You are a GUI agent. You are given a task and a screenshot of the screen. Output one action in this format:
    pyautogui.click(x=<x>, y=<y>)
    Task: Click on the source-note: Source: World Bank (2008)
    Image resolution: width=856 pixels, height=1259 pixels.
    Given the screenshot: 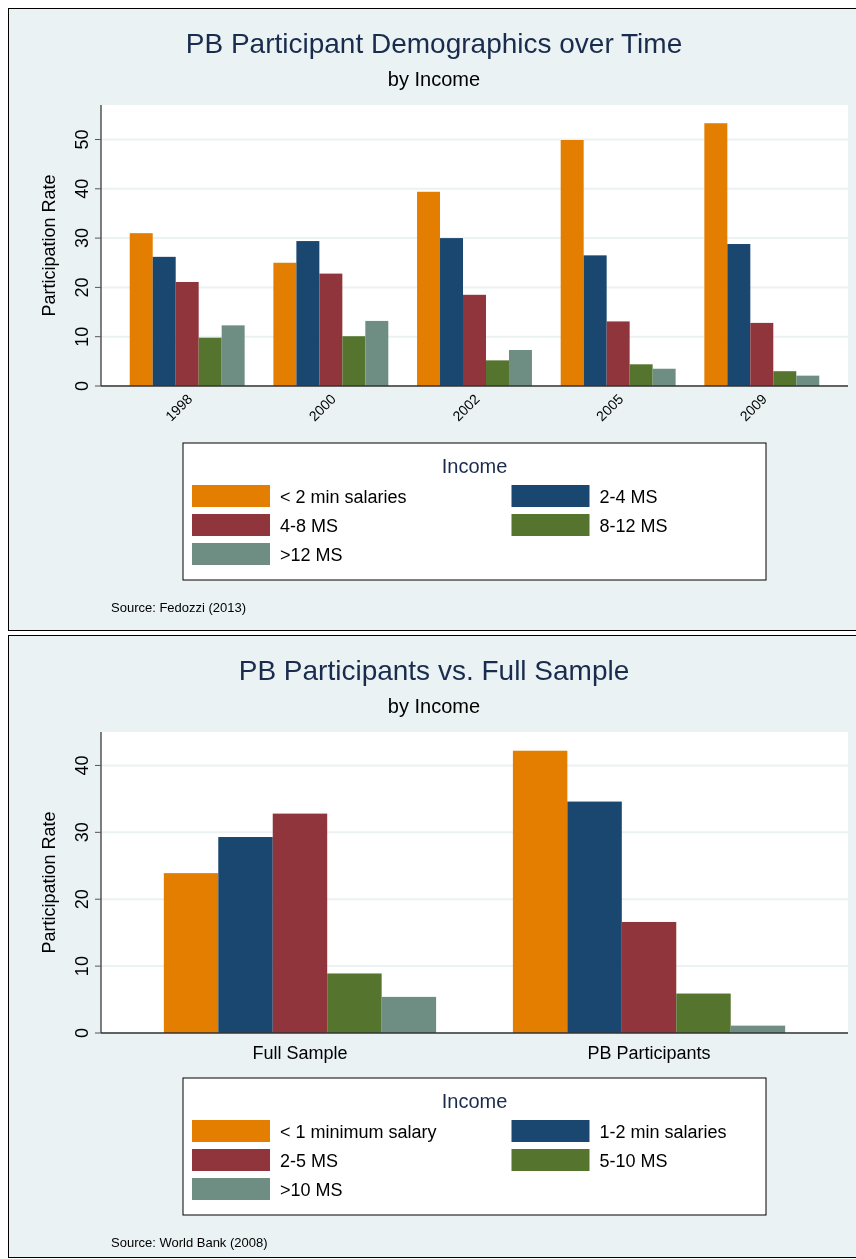 What is the action you would take?
    pyautogui.click(x=189, y=1242)
    